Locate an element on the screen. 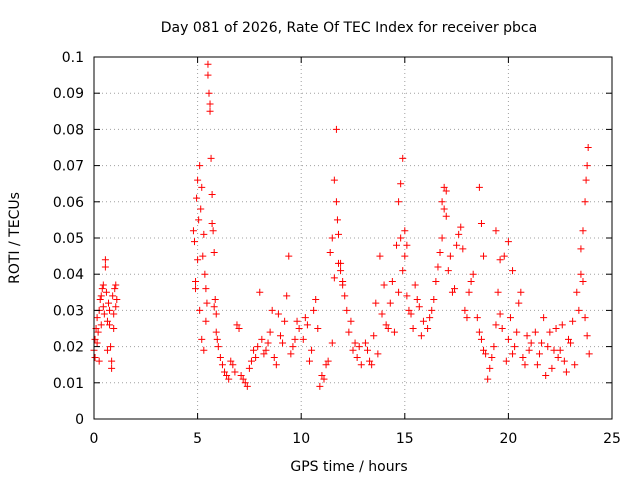 Image resolution: width=640 pixels, height=480 pixels. y-tick-label: 0.01 is located at coordinates (68, 384).